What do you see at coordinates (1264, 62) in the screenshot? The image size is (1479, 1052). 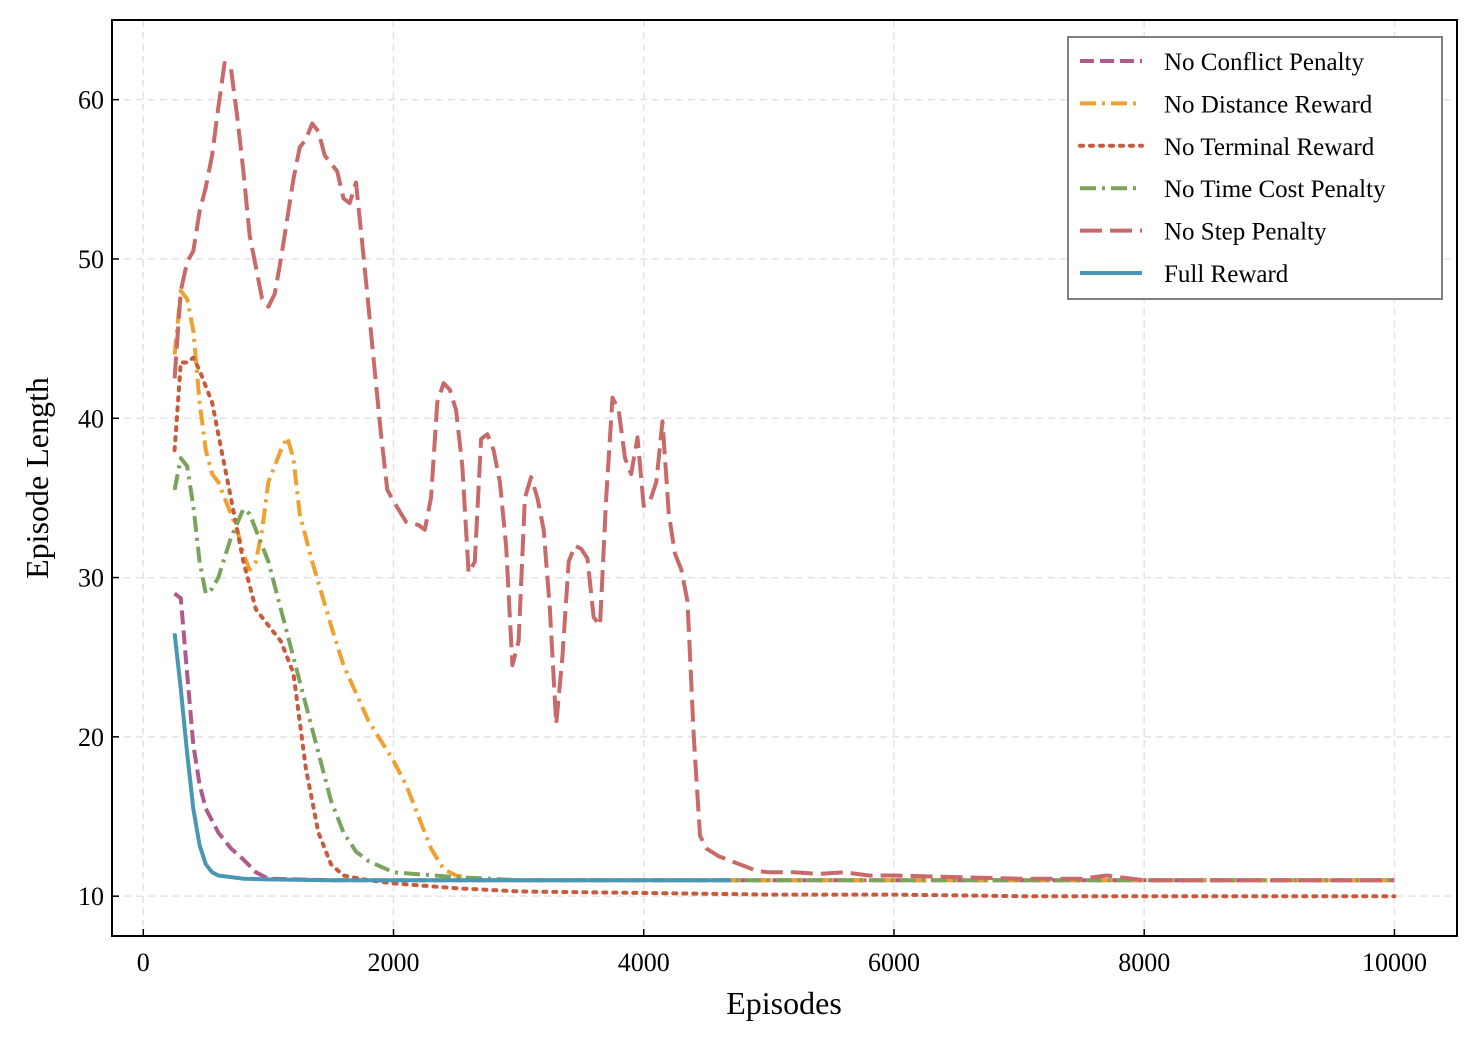 I see `legend-label: No Conflict Penalty` at bounding box center [1264, 62].